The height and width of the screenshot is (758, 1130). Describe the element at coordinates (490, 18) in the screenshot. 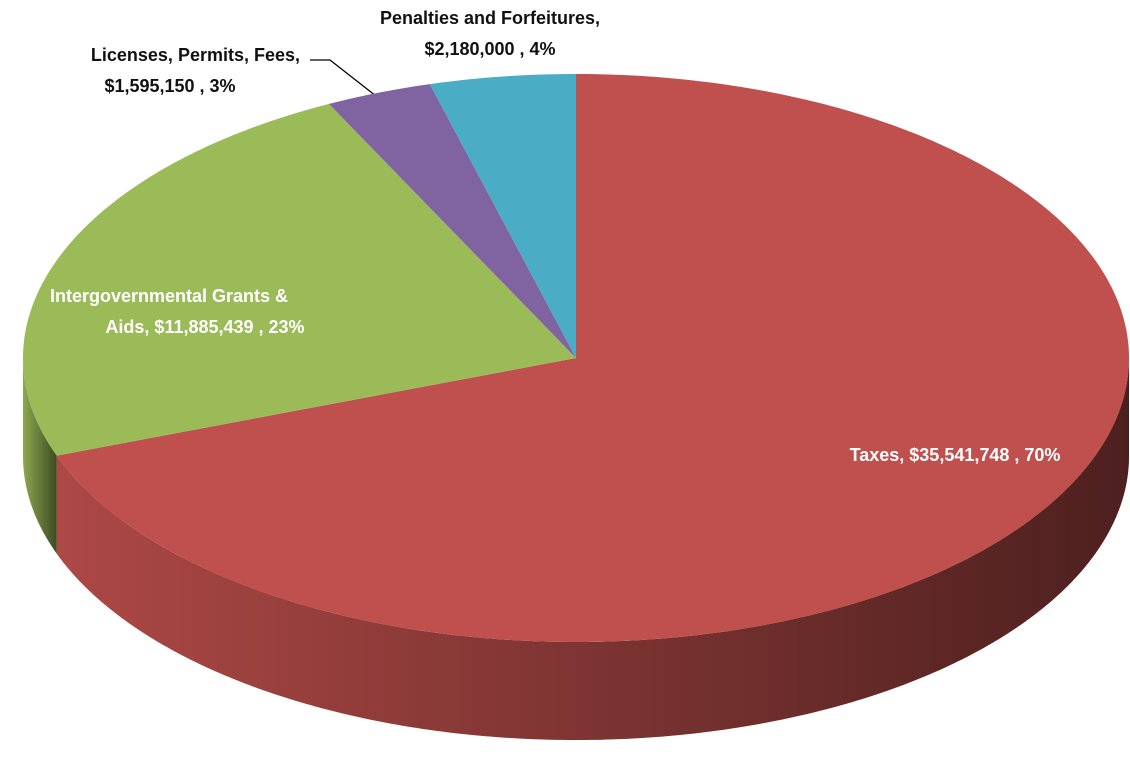

I see `data-label: Penalties and Forfeitures,` at that location.